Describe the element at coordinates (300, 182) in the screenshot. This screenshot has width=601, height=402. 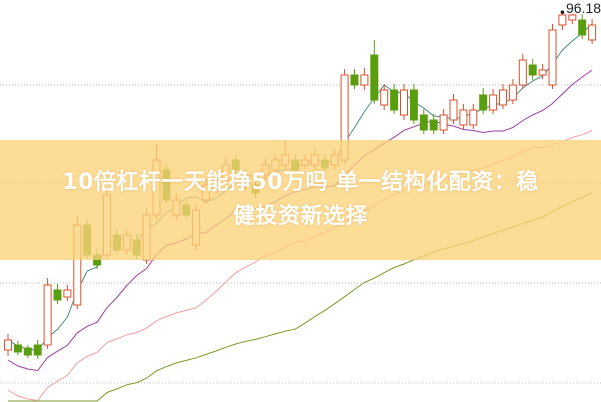
I see `headline-line-1: 10倍杠杆一天能挣50万吗 单一结构化配资：稳` at that location.